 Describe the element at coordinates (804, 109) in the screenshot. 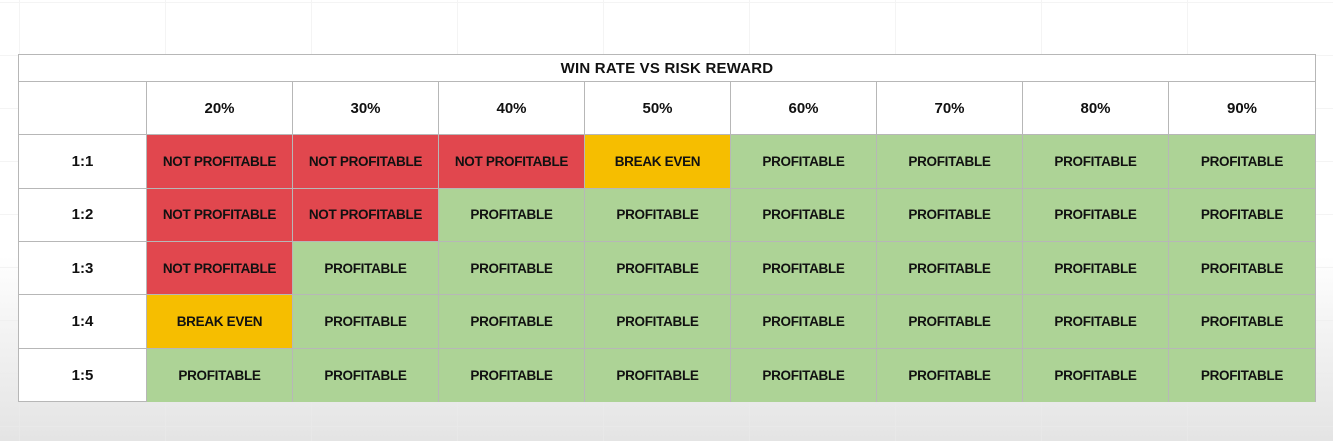

I see `column-header-win-rate: 60%` at that location.